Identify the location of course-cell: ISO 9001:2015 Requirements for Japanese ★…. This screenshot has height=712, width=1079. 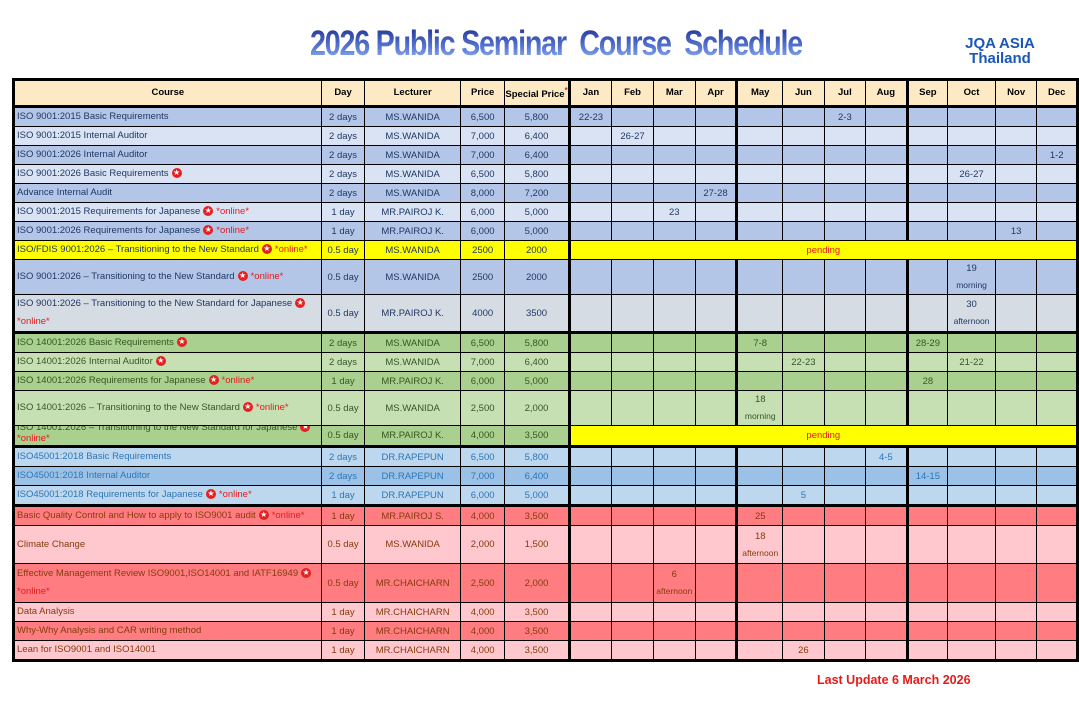
(167, 212).